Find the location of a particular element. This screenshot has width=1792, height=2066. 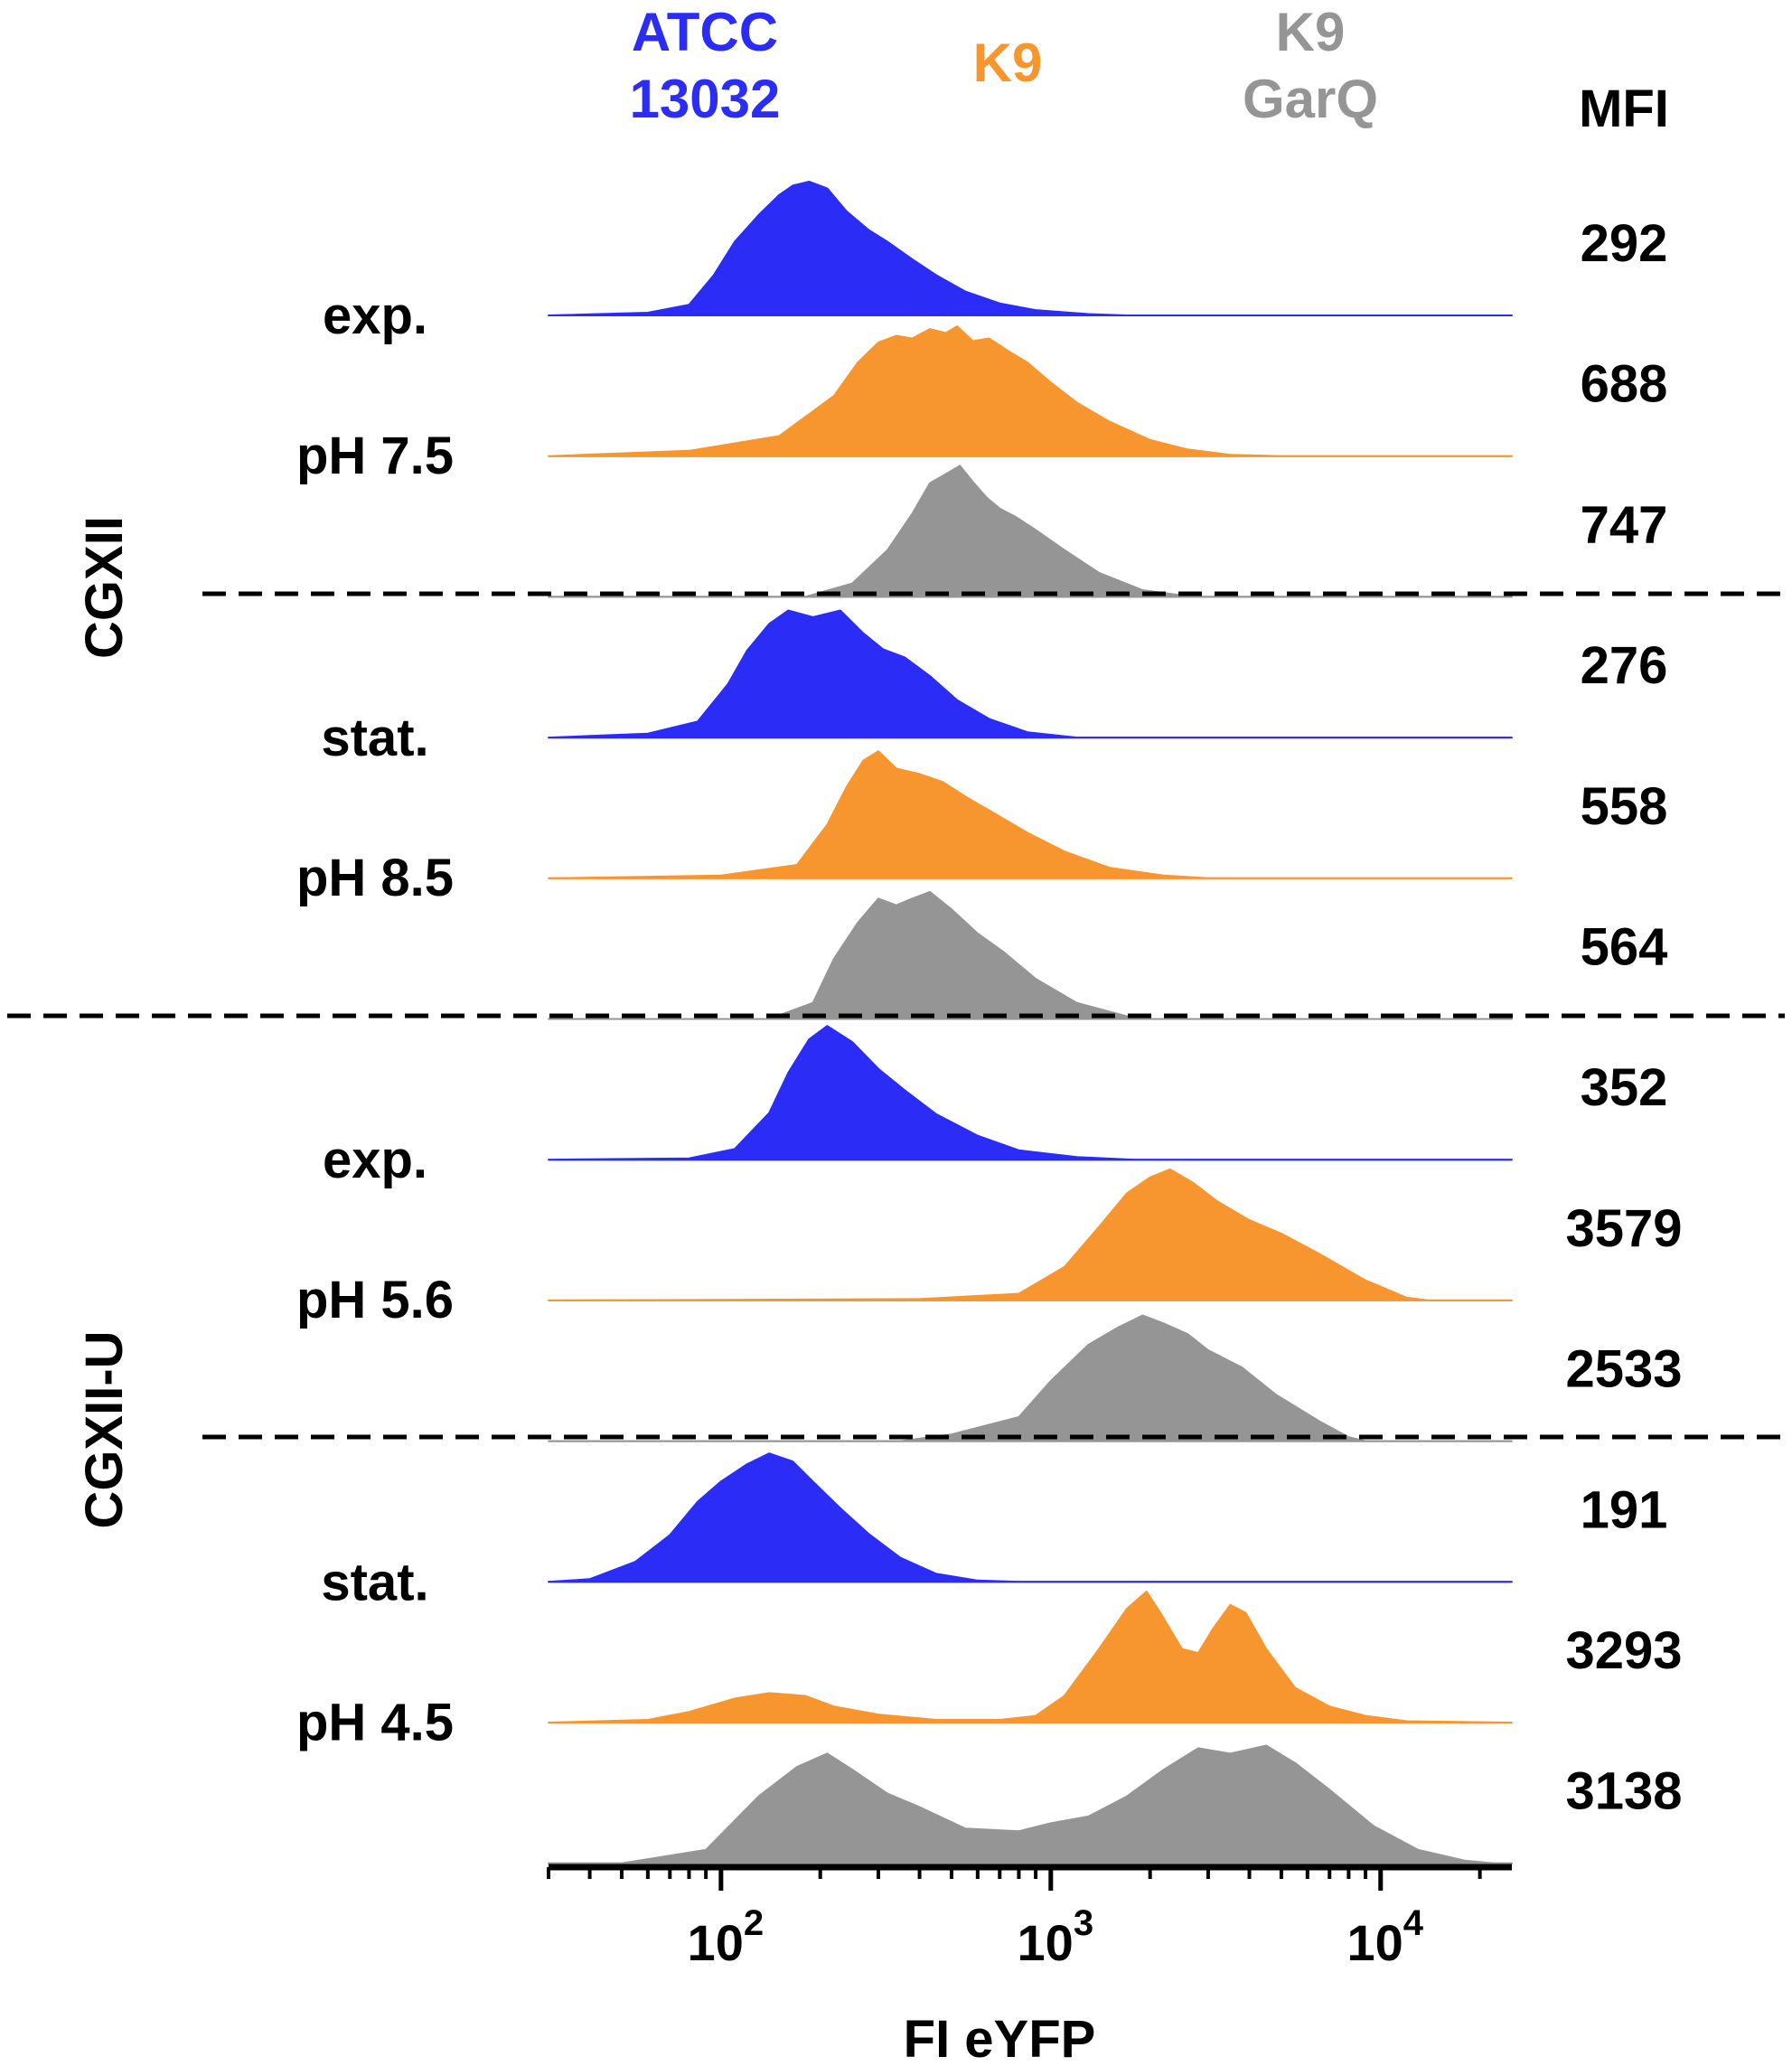

mfi-value: 292 is located at coordinates (1624, 243).